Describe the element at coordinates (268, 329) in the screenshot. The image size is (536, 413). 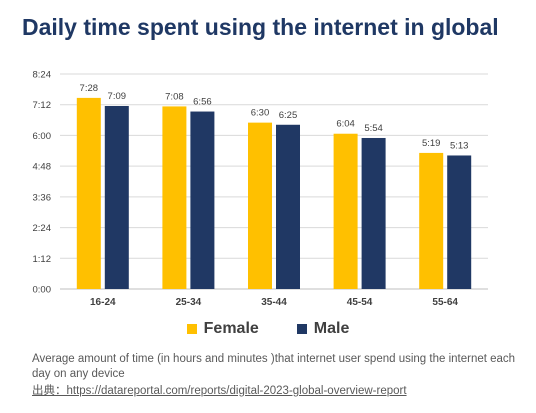
I see `legend: Female Male` at that location.